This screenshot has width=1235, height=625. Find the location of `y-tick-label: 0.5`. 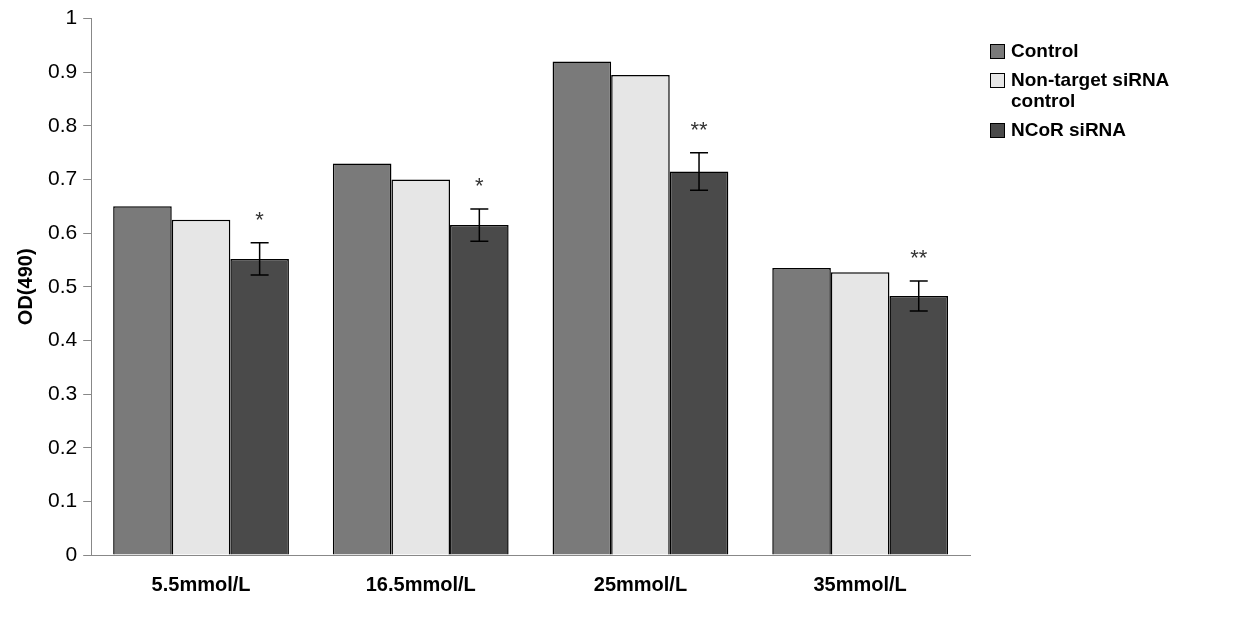

y-tick-label: 0.5 is located at coordinates (62, 285).